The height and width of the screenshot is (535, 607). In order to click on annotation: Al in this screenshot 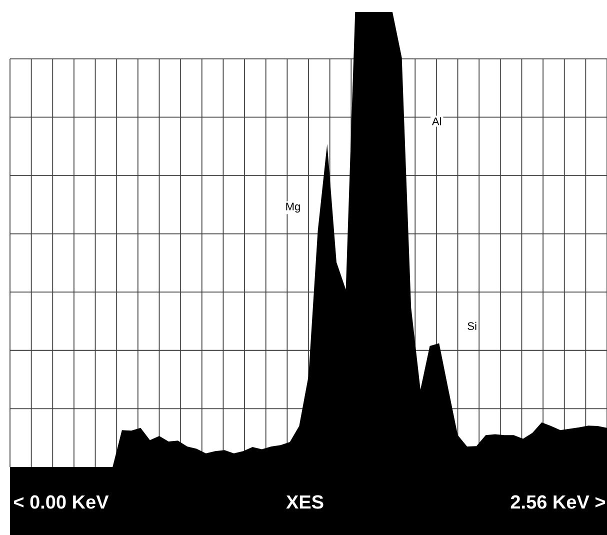, I will do `click(437, 121)`.